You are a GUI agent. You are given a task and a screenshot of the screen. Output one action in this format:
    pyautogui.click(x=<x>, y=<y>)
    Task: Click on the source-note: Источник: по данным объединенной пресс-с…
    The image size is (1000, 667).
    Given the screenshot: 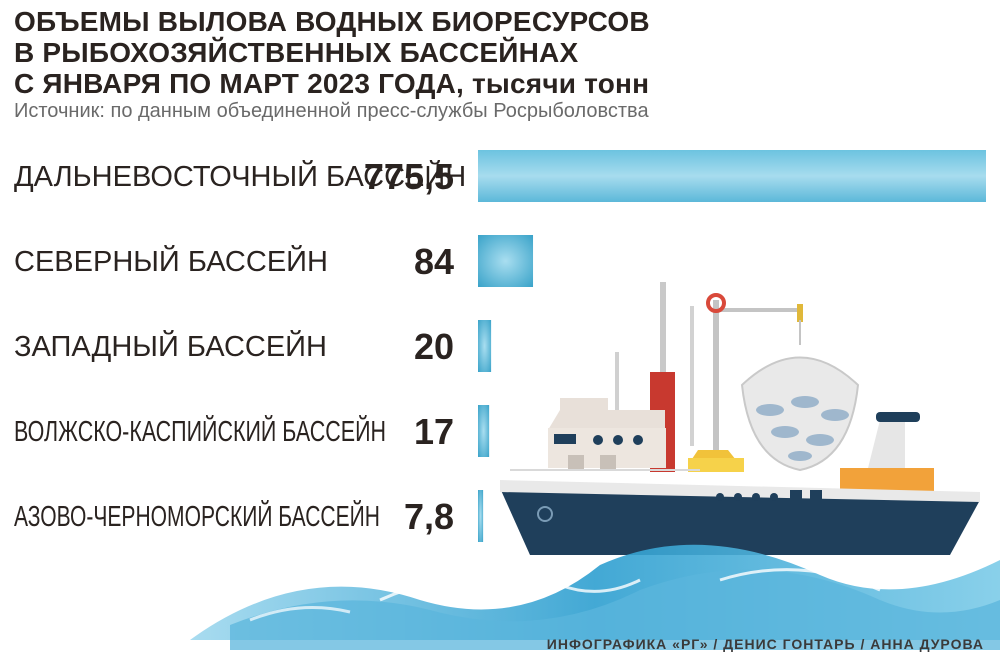 What is the action you would take?
    pyautogui.click(x=331, y=111)
    